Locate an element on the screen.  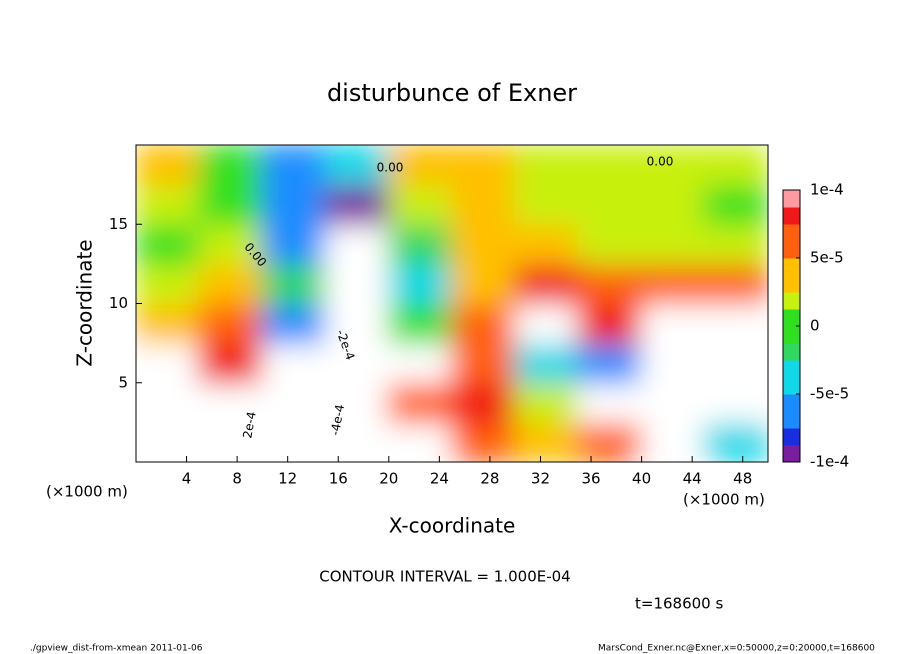
x-tick-label: 4 is located at coordinates (187, 479).